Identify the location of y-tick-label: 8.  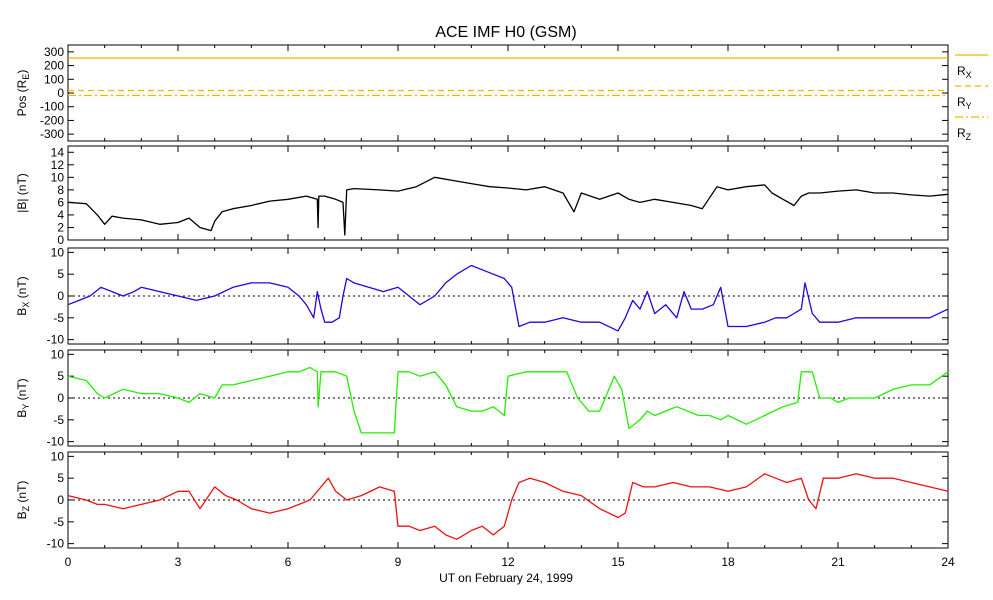
(60, 190).